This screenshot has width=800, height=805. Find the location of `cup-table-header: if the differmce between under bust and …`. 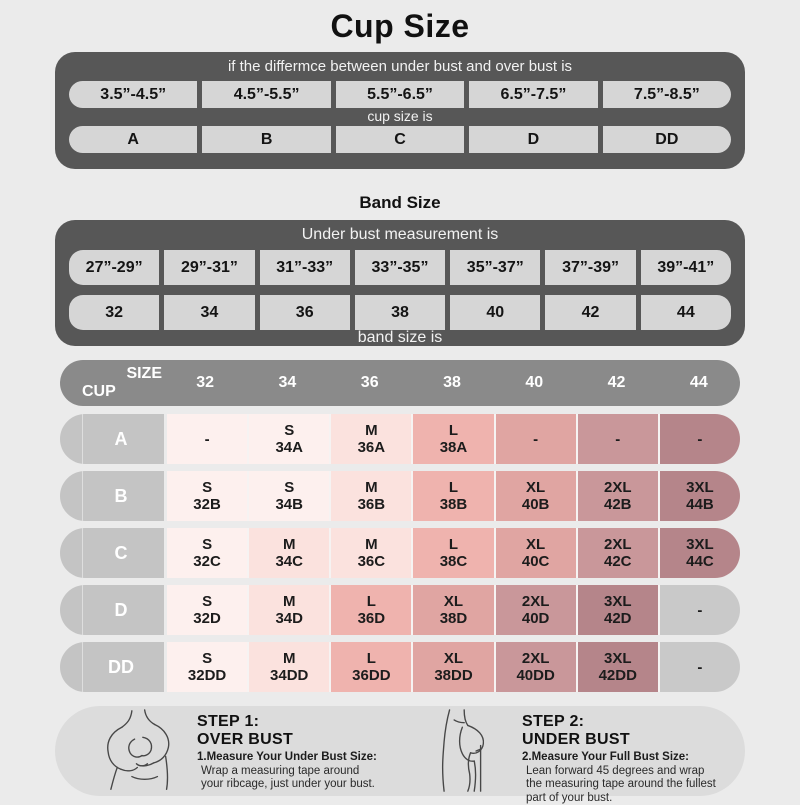

cup-table-header: if the differmce between under bust and … is located at coordinates (400, 67).